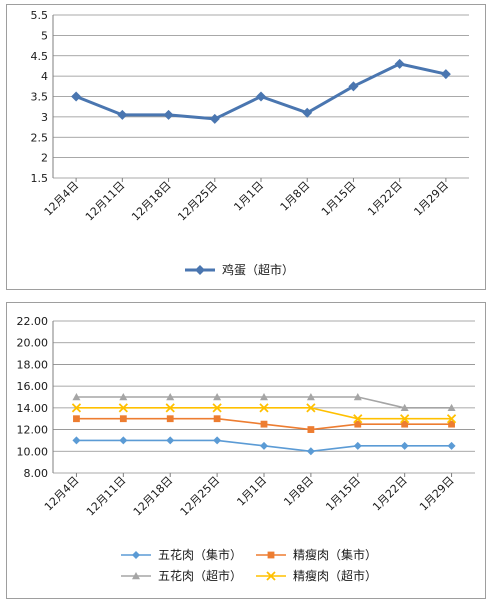 The width and height of the screenshot is (492, 603). Describe the element at coordinates (33, 343) in the screenshot. I see `y-tick-label: 20.00` at that location.